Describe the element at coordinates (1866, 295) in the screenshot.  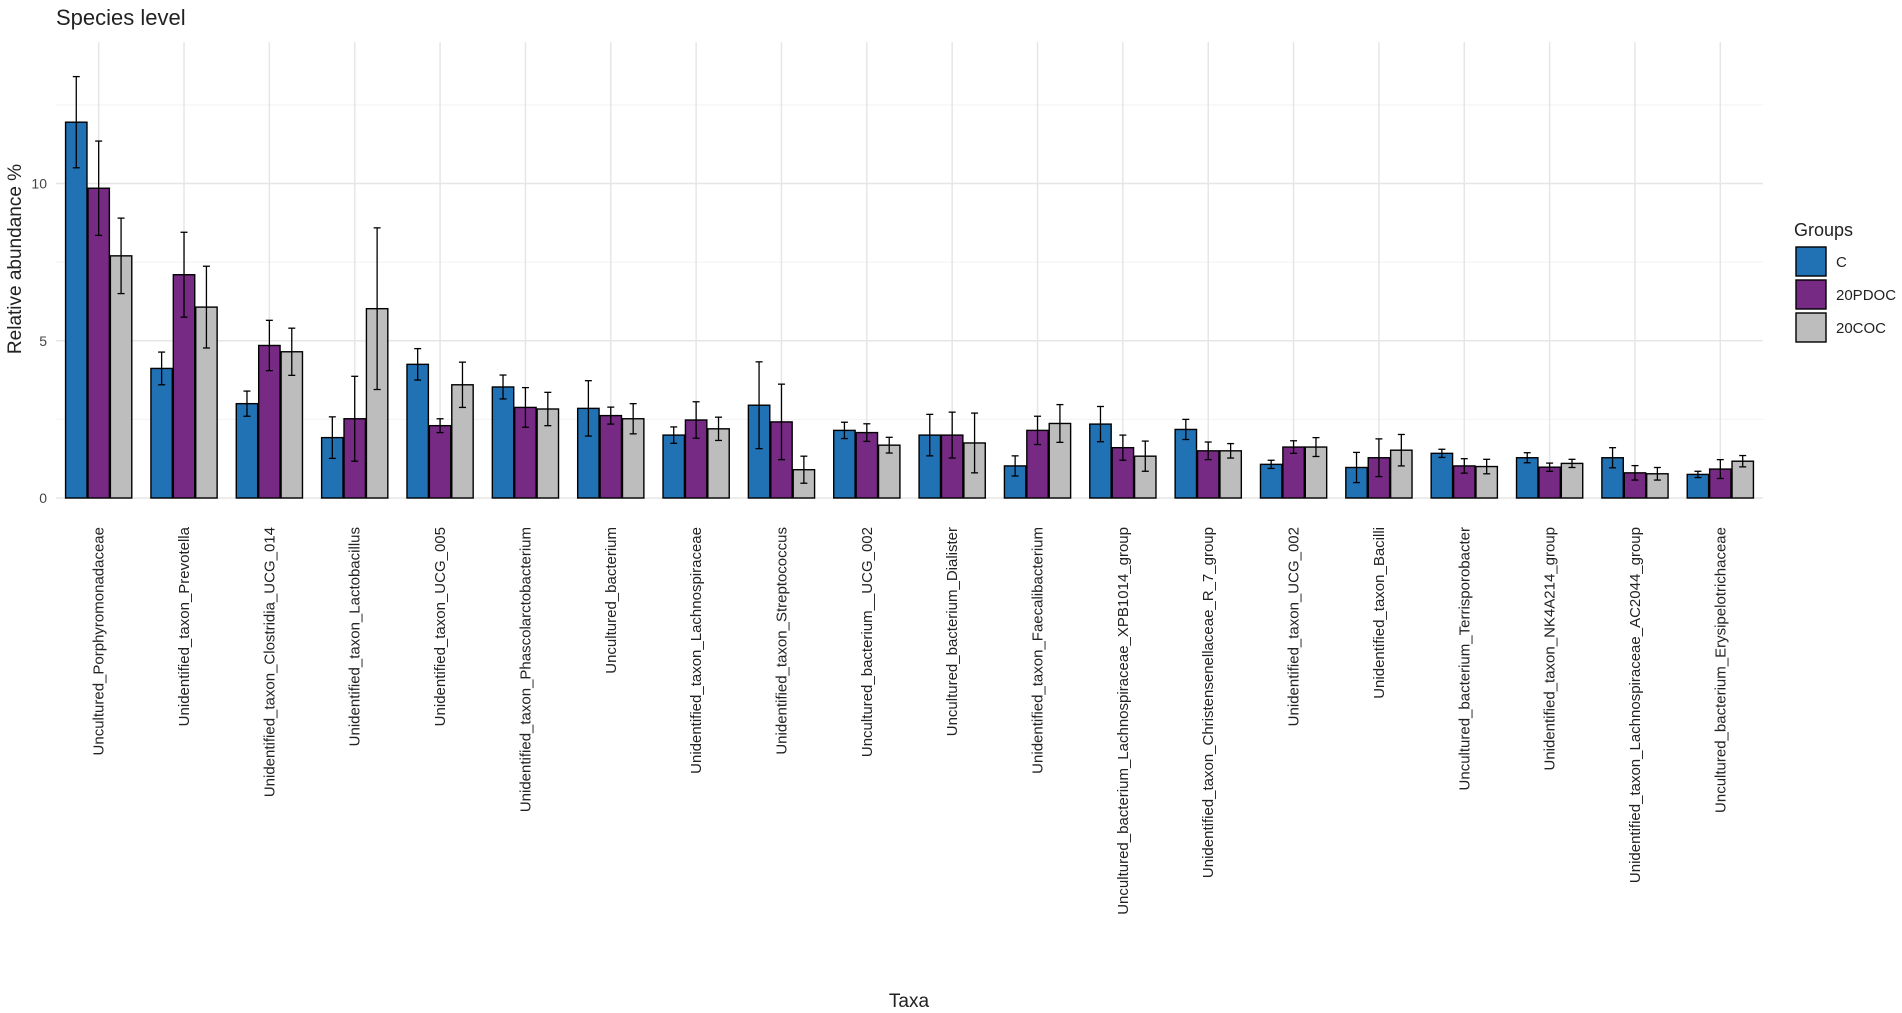
I see `legend-label: 20PDOC` at that location.